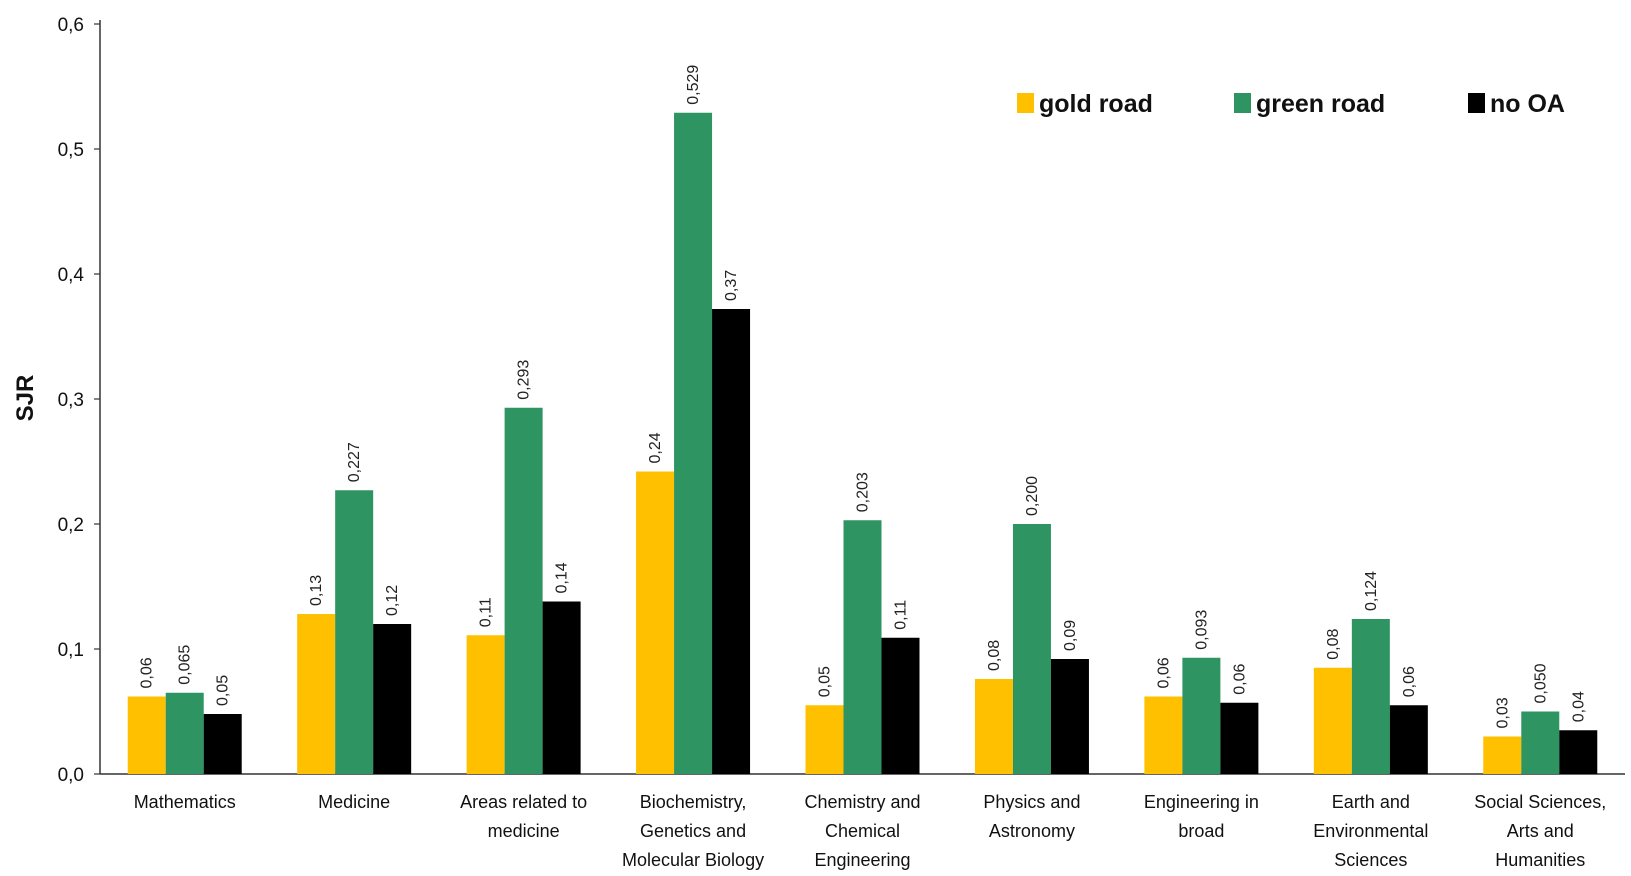  I want to click on x-tick-label: Mathematics, so click(185, 802).